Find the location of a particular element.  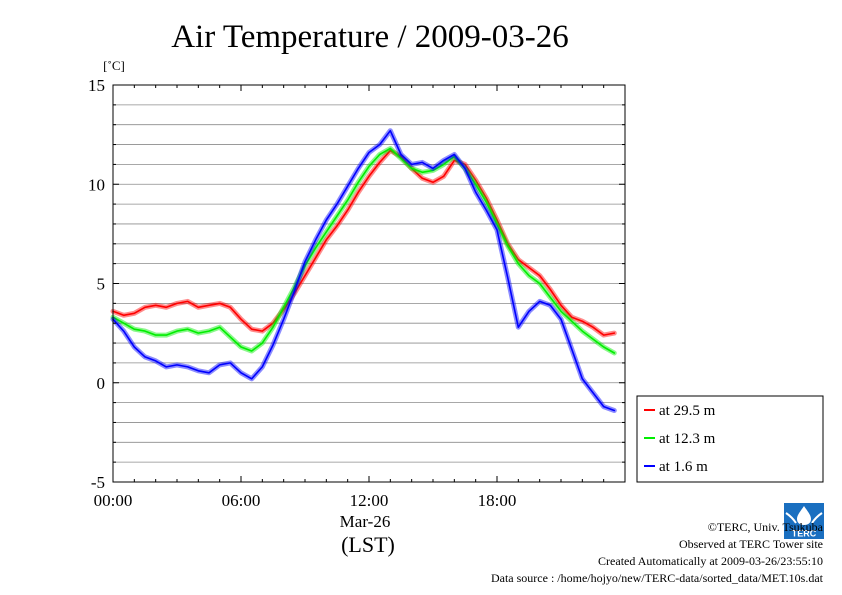

logo-band is located at coordinates (804, 533).